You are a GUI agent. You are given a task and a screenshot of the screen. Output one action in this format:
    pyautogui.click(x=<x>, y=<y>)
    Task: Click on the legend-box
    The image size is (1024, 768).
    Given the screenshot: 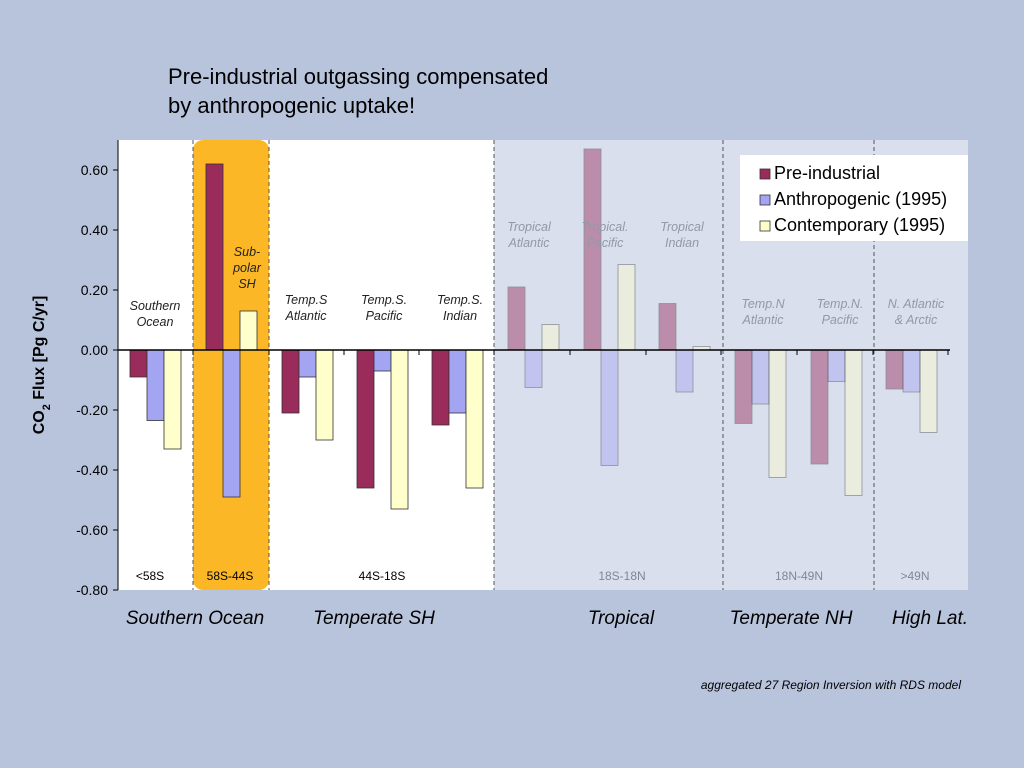 What is the action you would take?
    pyautogui.click(x=854, y=198)
    